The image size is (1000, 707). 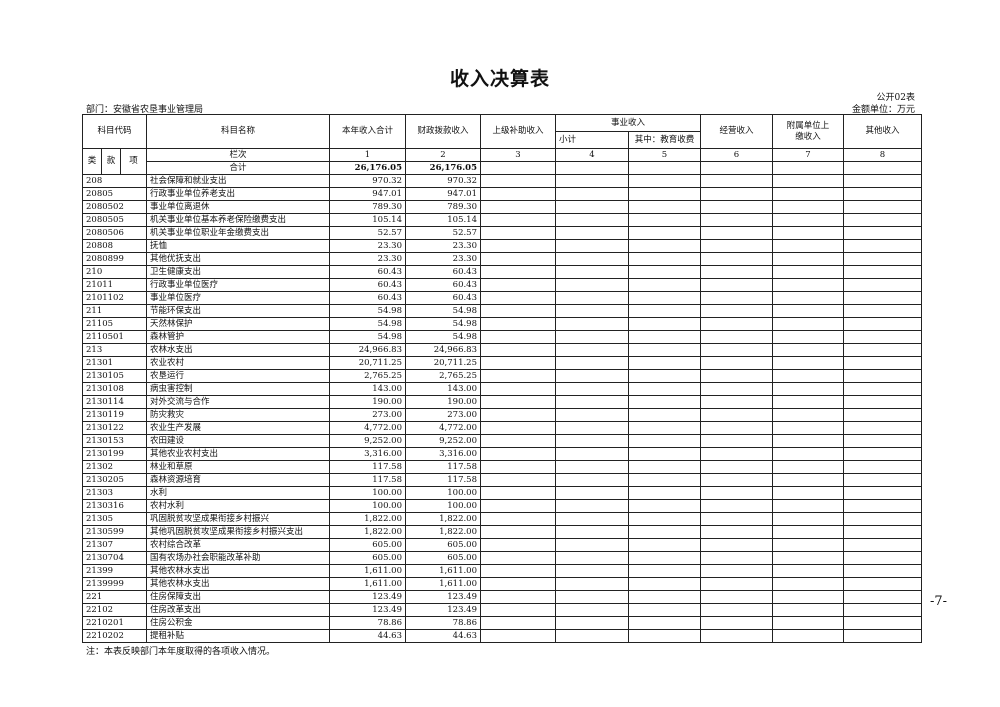 What do you see at coordinates (443, 389) in the screenshot?
I see `fiscal-income: 143.00` at bounding box center [443, 389].